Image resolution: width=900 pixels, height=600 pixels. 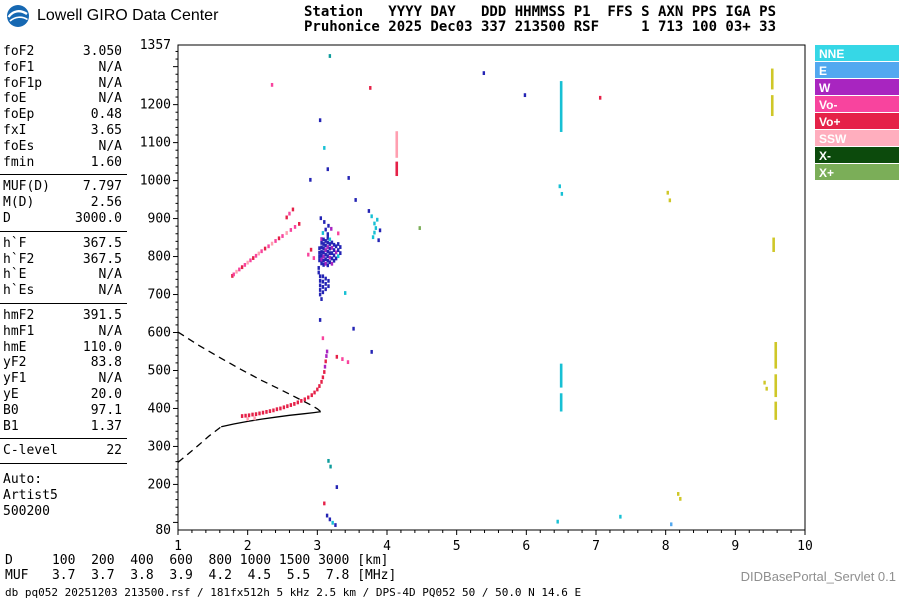 I want to click on auto-block: Auto: Artist5 500200, so click(x=63, y=495).